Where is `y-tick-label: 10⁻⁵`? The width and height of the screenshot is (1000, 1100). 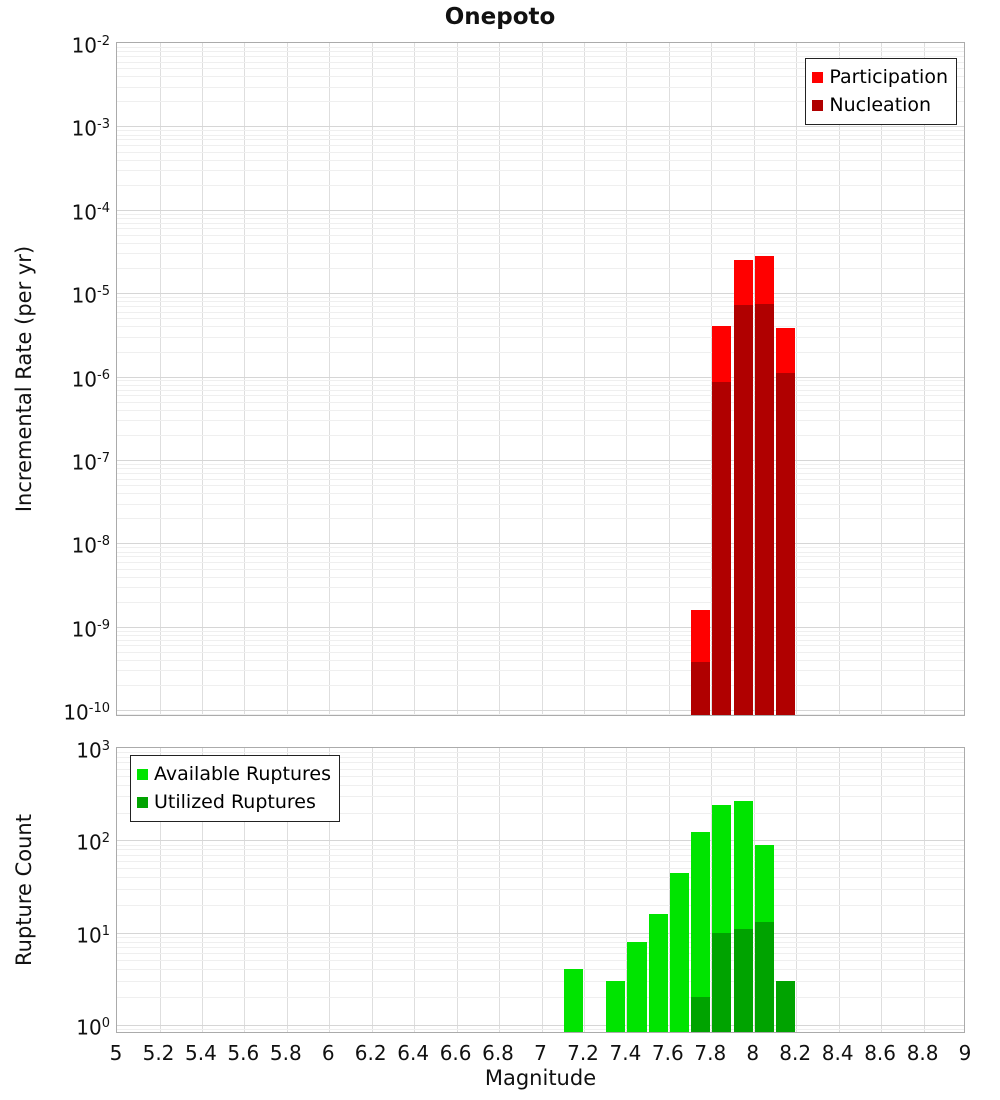
y-tick-label: 10⁻⁵ is located at coordinates (90, 295).